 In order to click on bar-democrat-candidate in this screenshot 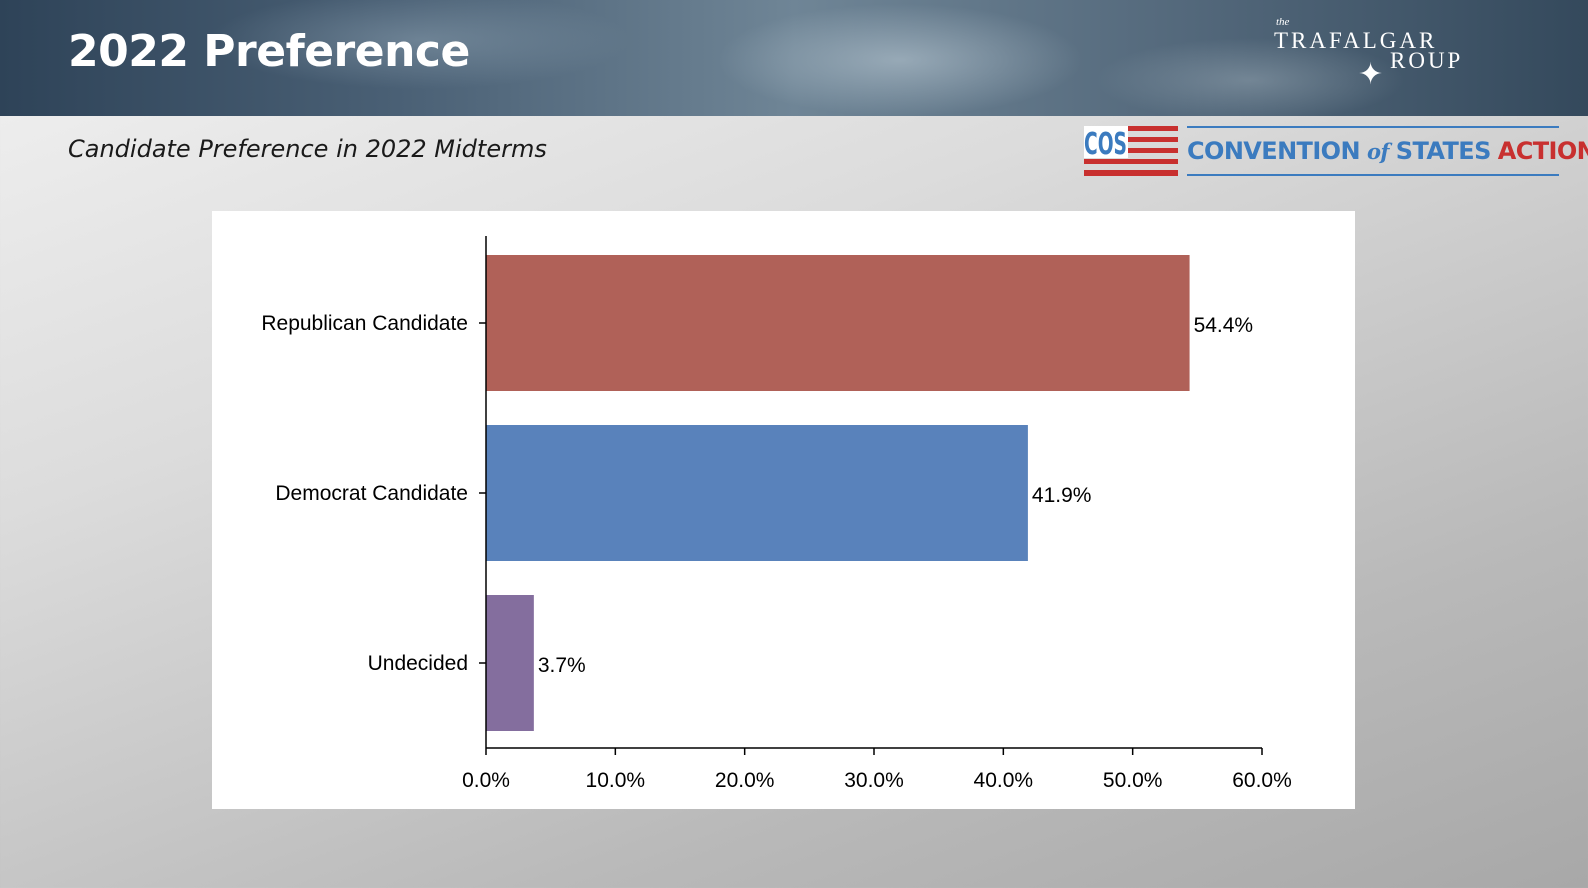, I will do `click(757, 493)`.